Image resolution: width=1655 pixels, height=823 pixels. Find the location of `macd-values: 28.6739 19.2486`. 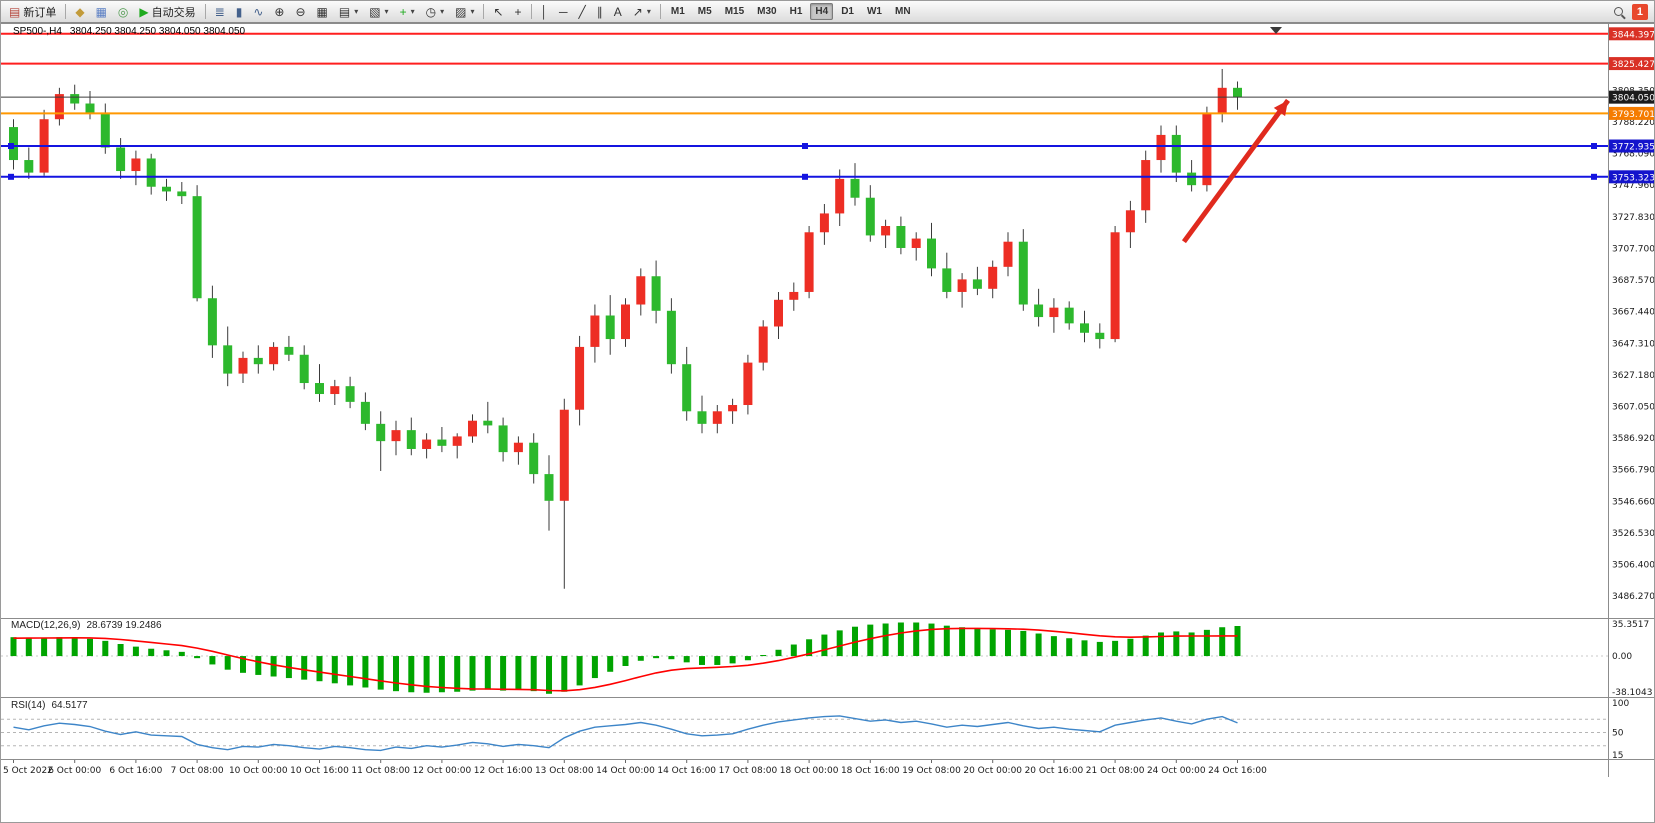

macd-values: 28.6739 19.2486 is located at coordinates (124, 625).